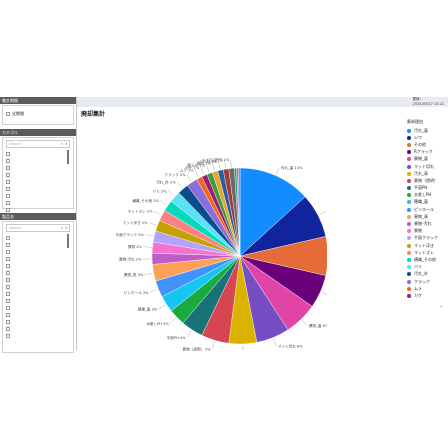  What do you see at coordinates (415, 121) in the screenshot?
I see `legend-title: 廃却理由` at bounding box center [415, 121].